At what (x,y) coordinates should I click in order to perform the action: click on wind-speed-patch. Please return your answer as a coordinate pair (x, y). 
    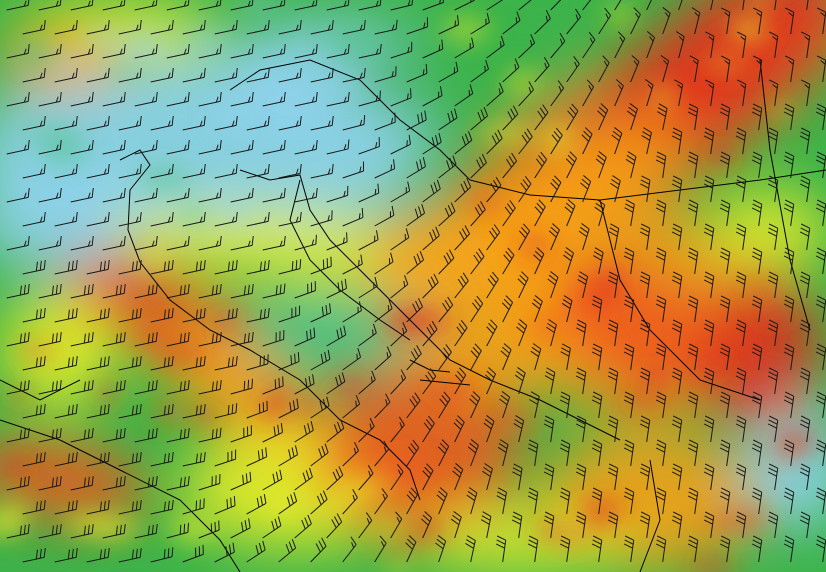
    Looking at the image, I should click on (205, 416).